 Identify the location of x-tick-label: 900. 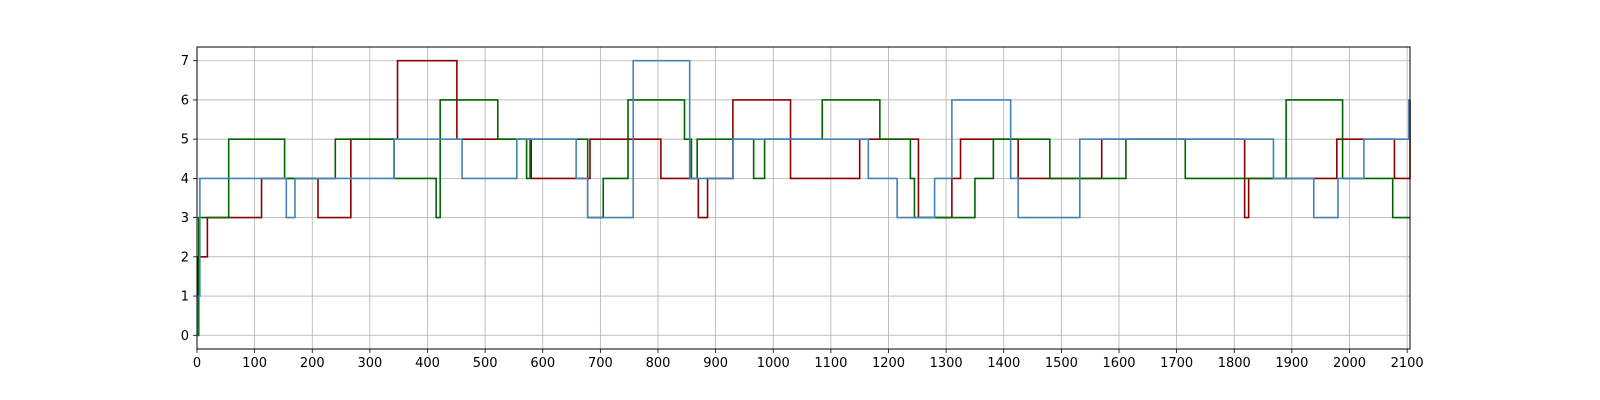
(715, 363).